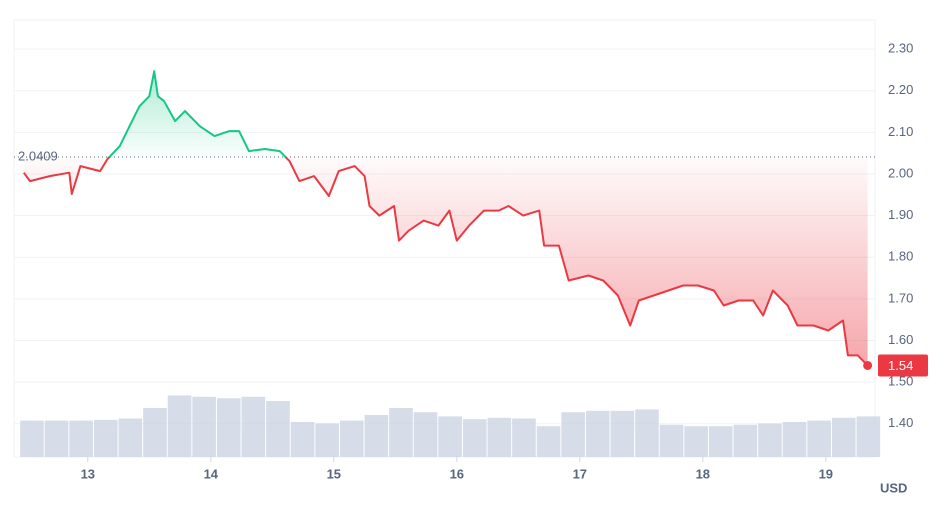 This screenshot has height=506, width=931. Describe the element at coordinates (900, 422) in the screenshot. I see `y-tick-label: 1.40` at that location.